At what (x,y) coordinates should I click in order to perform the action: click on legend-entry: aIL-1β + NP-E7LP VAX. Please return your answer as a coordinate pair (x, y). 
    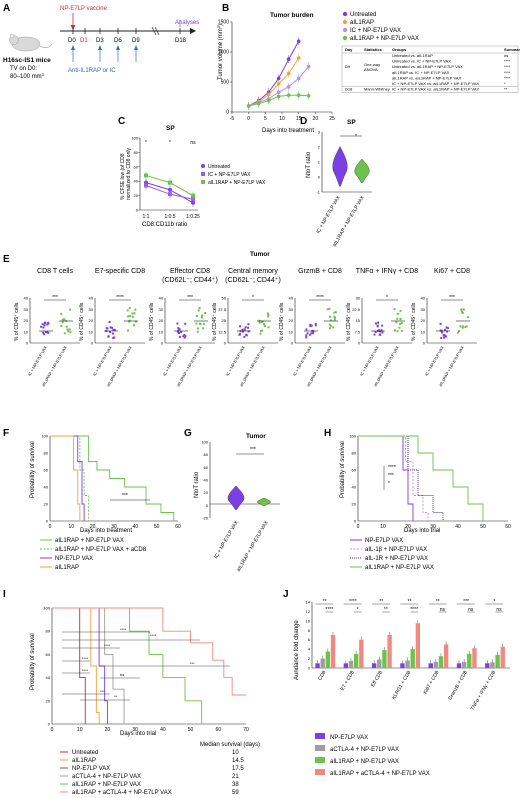
    Looking at the image, I should click on (396, 550).